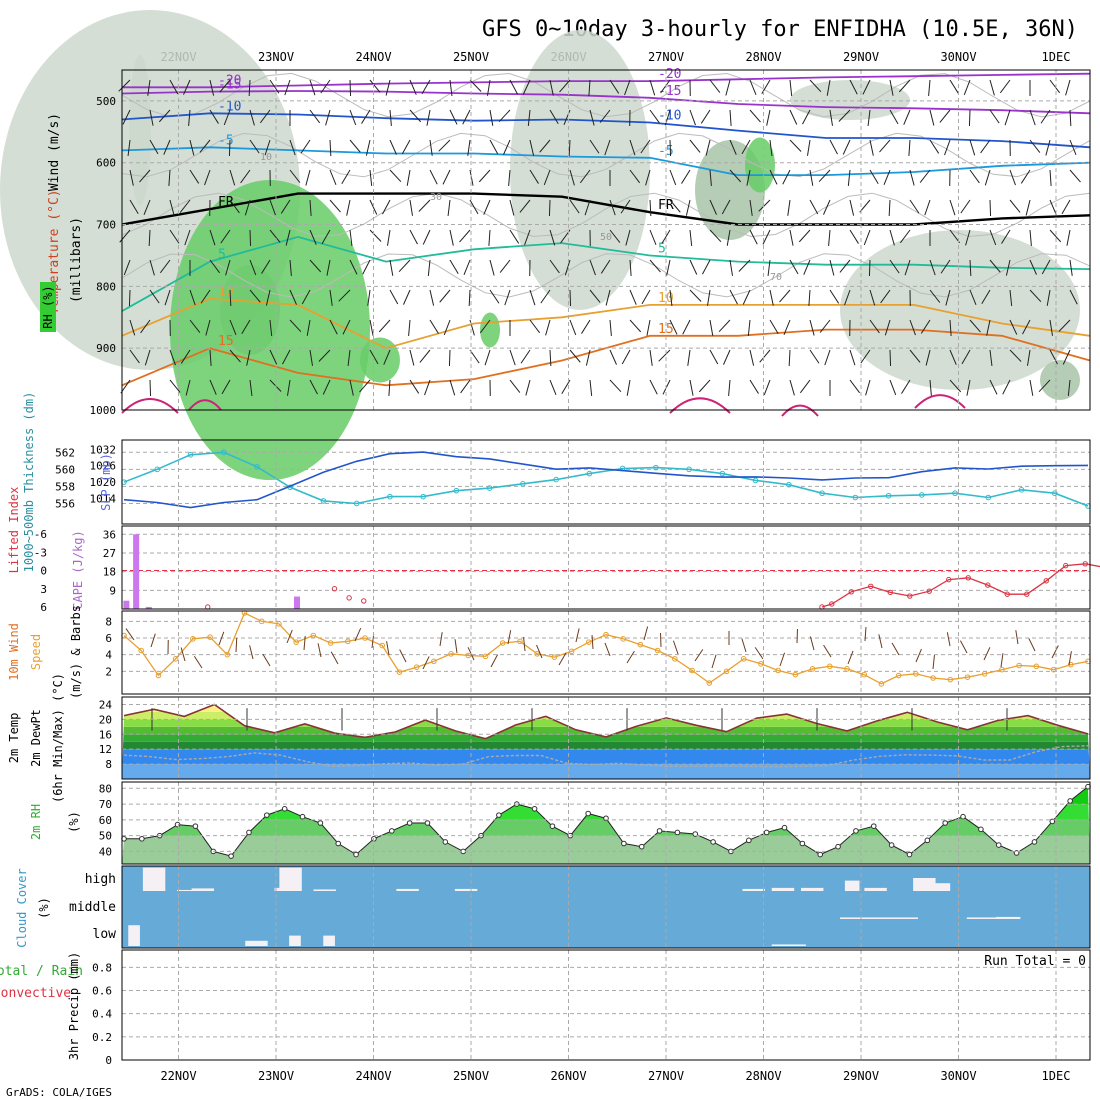  I want to click on temp-line, so click(606, 721).